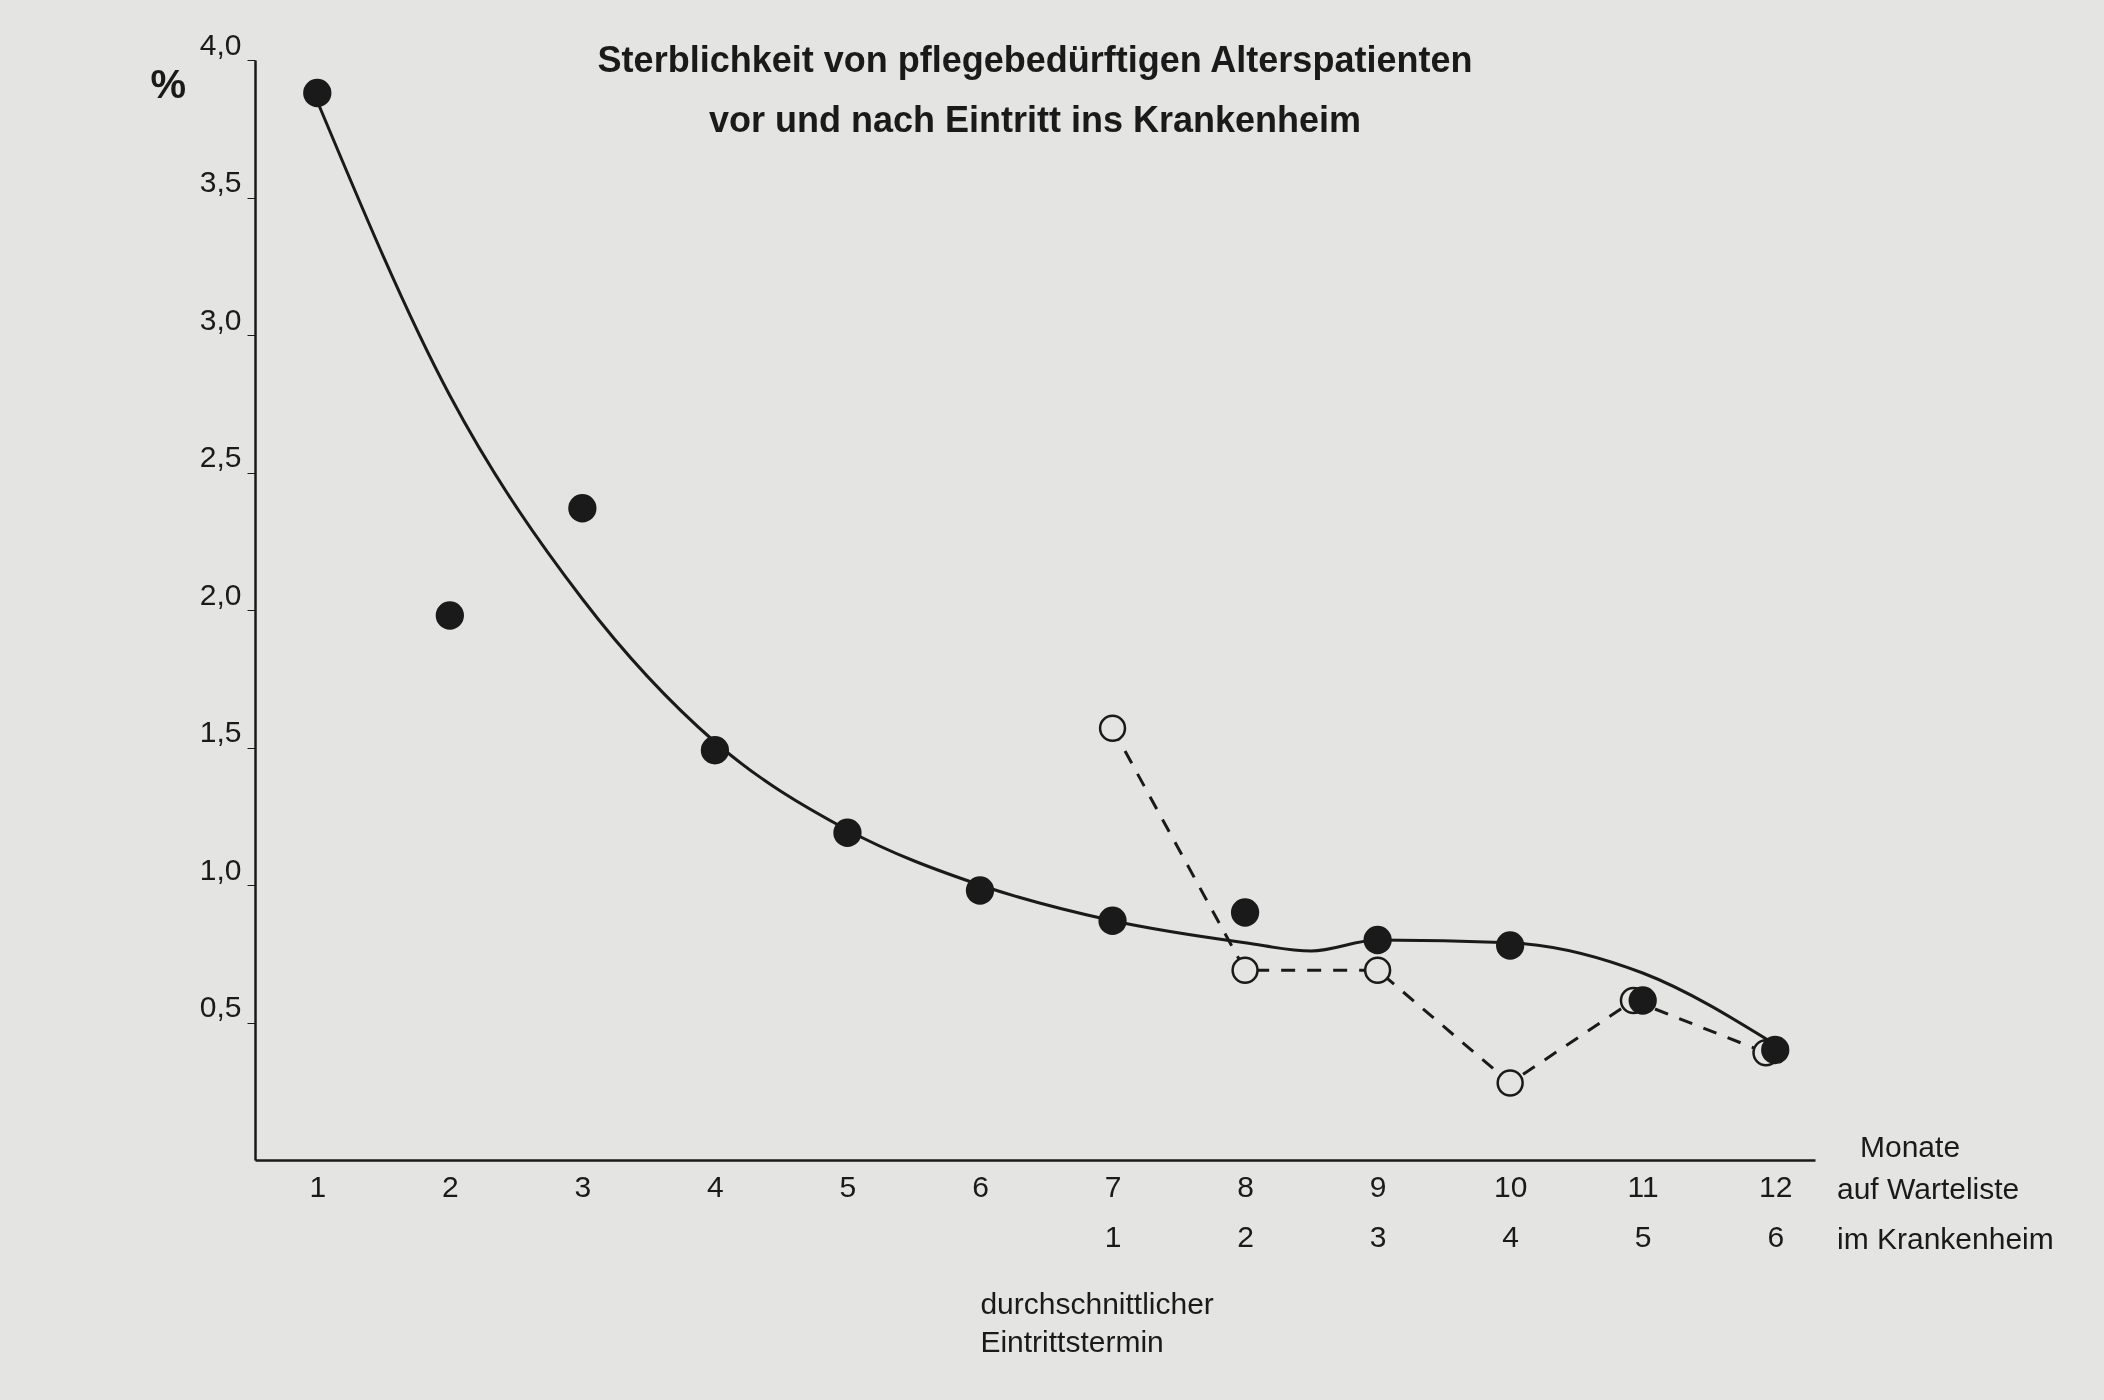  What do you see at coordinates (168, 83) in the screenshot?
I see `y-axis-title: %` at bounding box center [168, 83].